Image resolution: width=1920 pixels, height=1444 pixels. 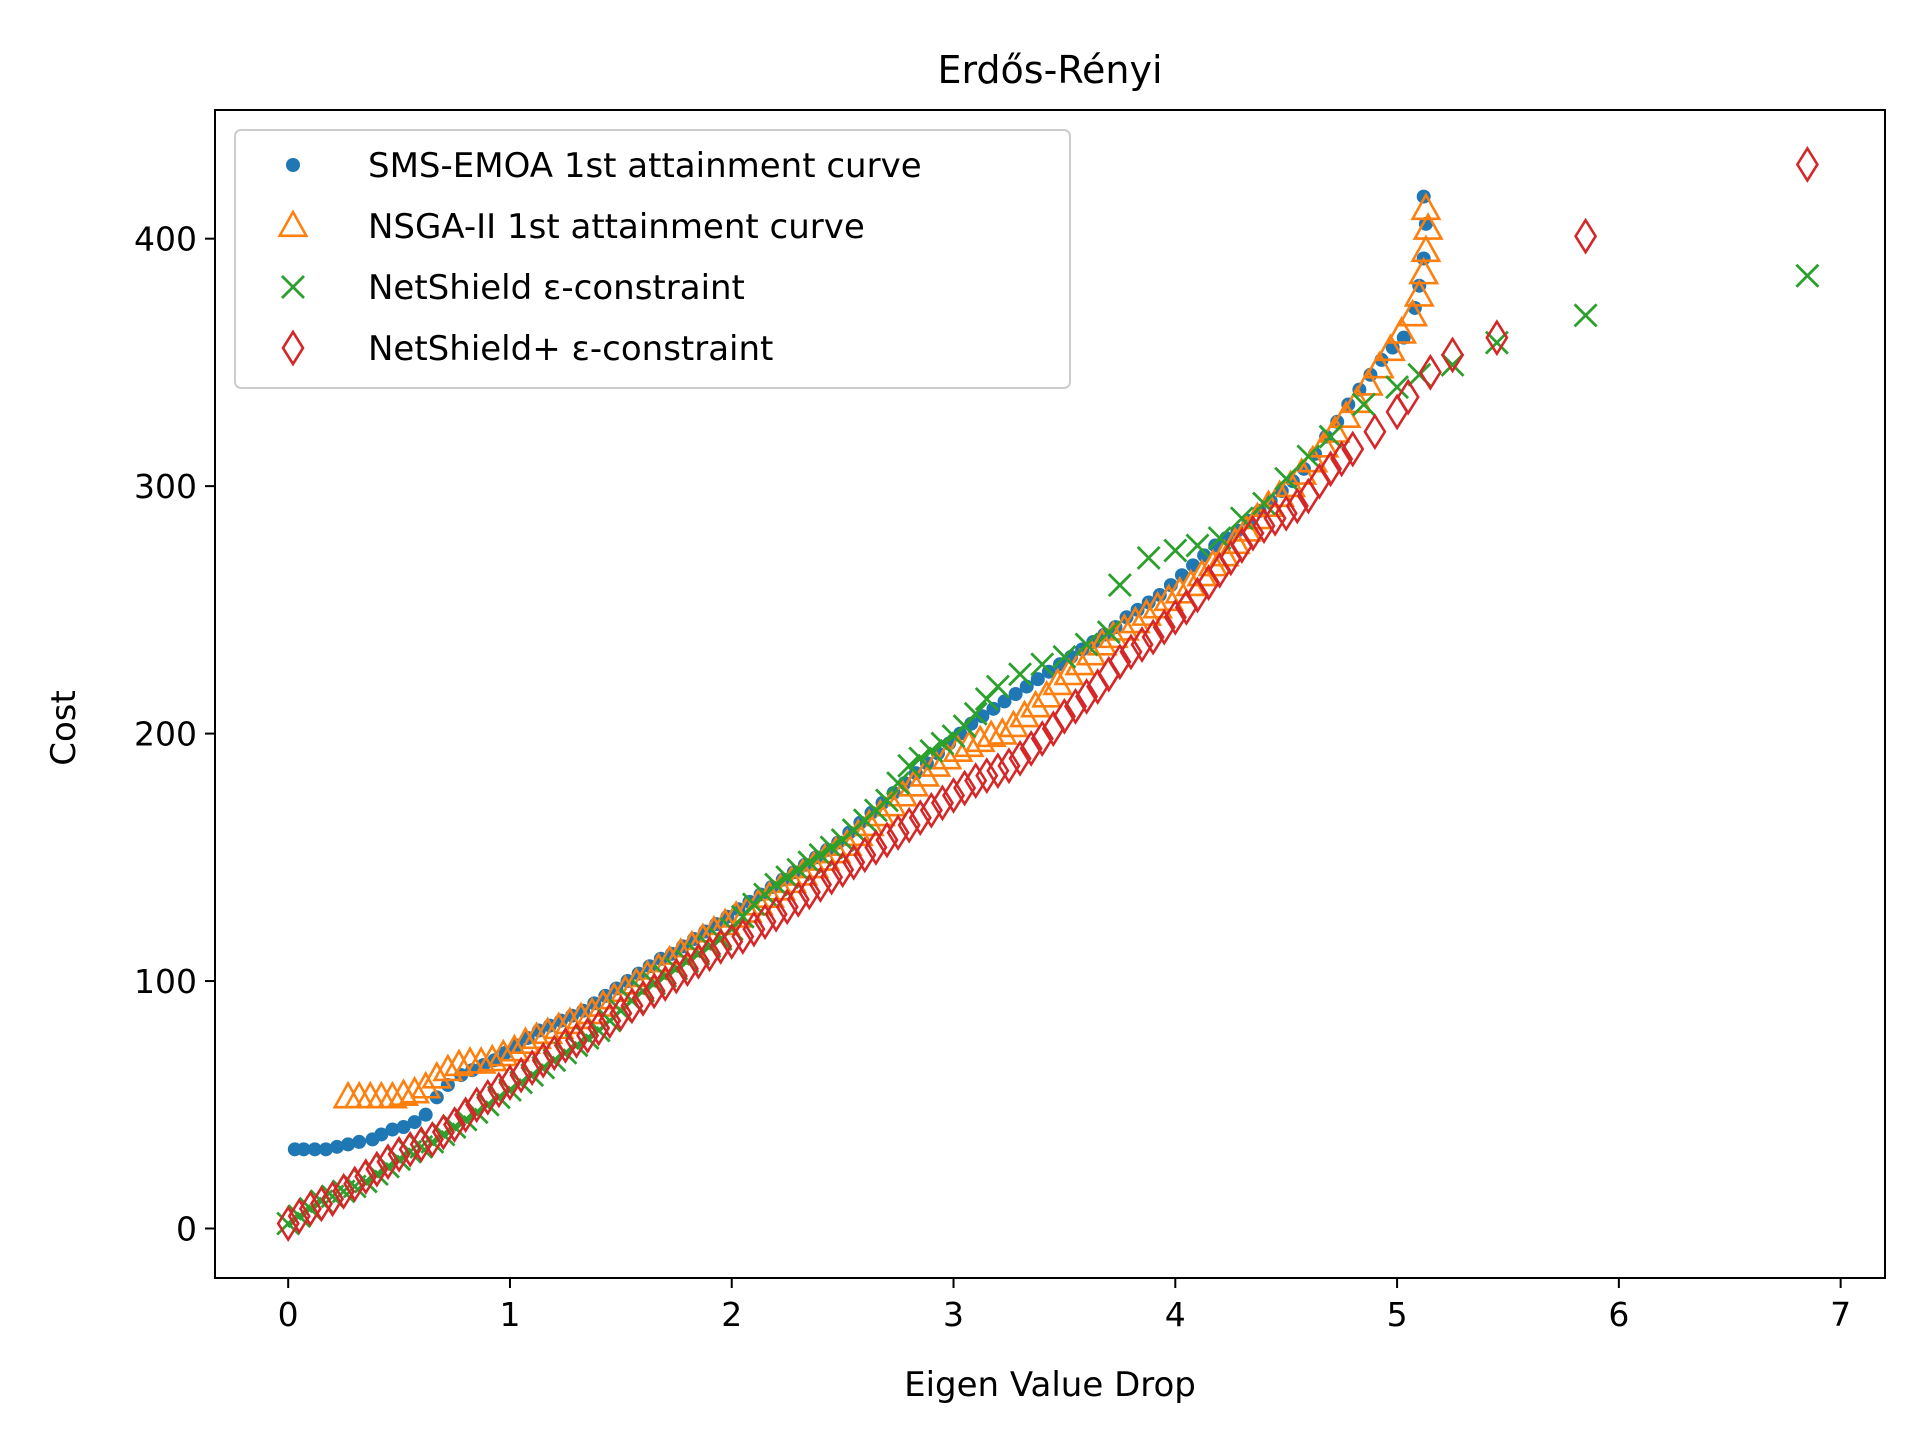 I want to click on x-tick-label: 5, so click(x=1397, y=1314).